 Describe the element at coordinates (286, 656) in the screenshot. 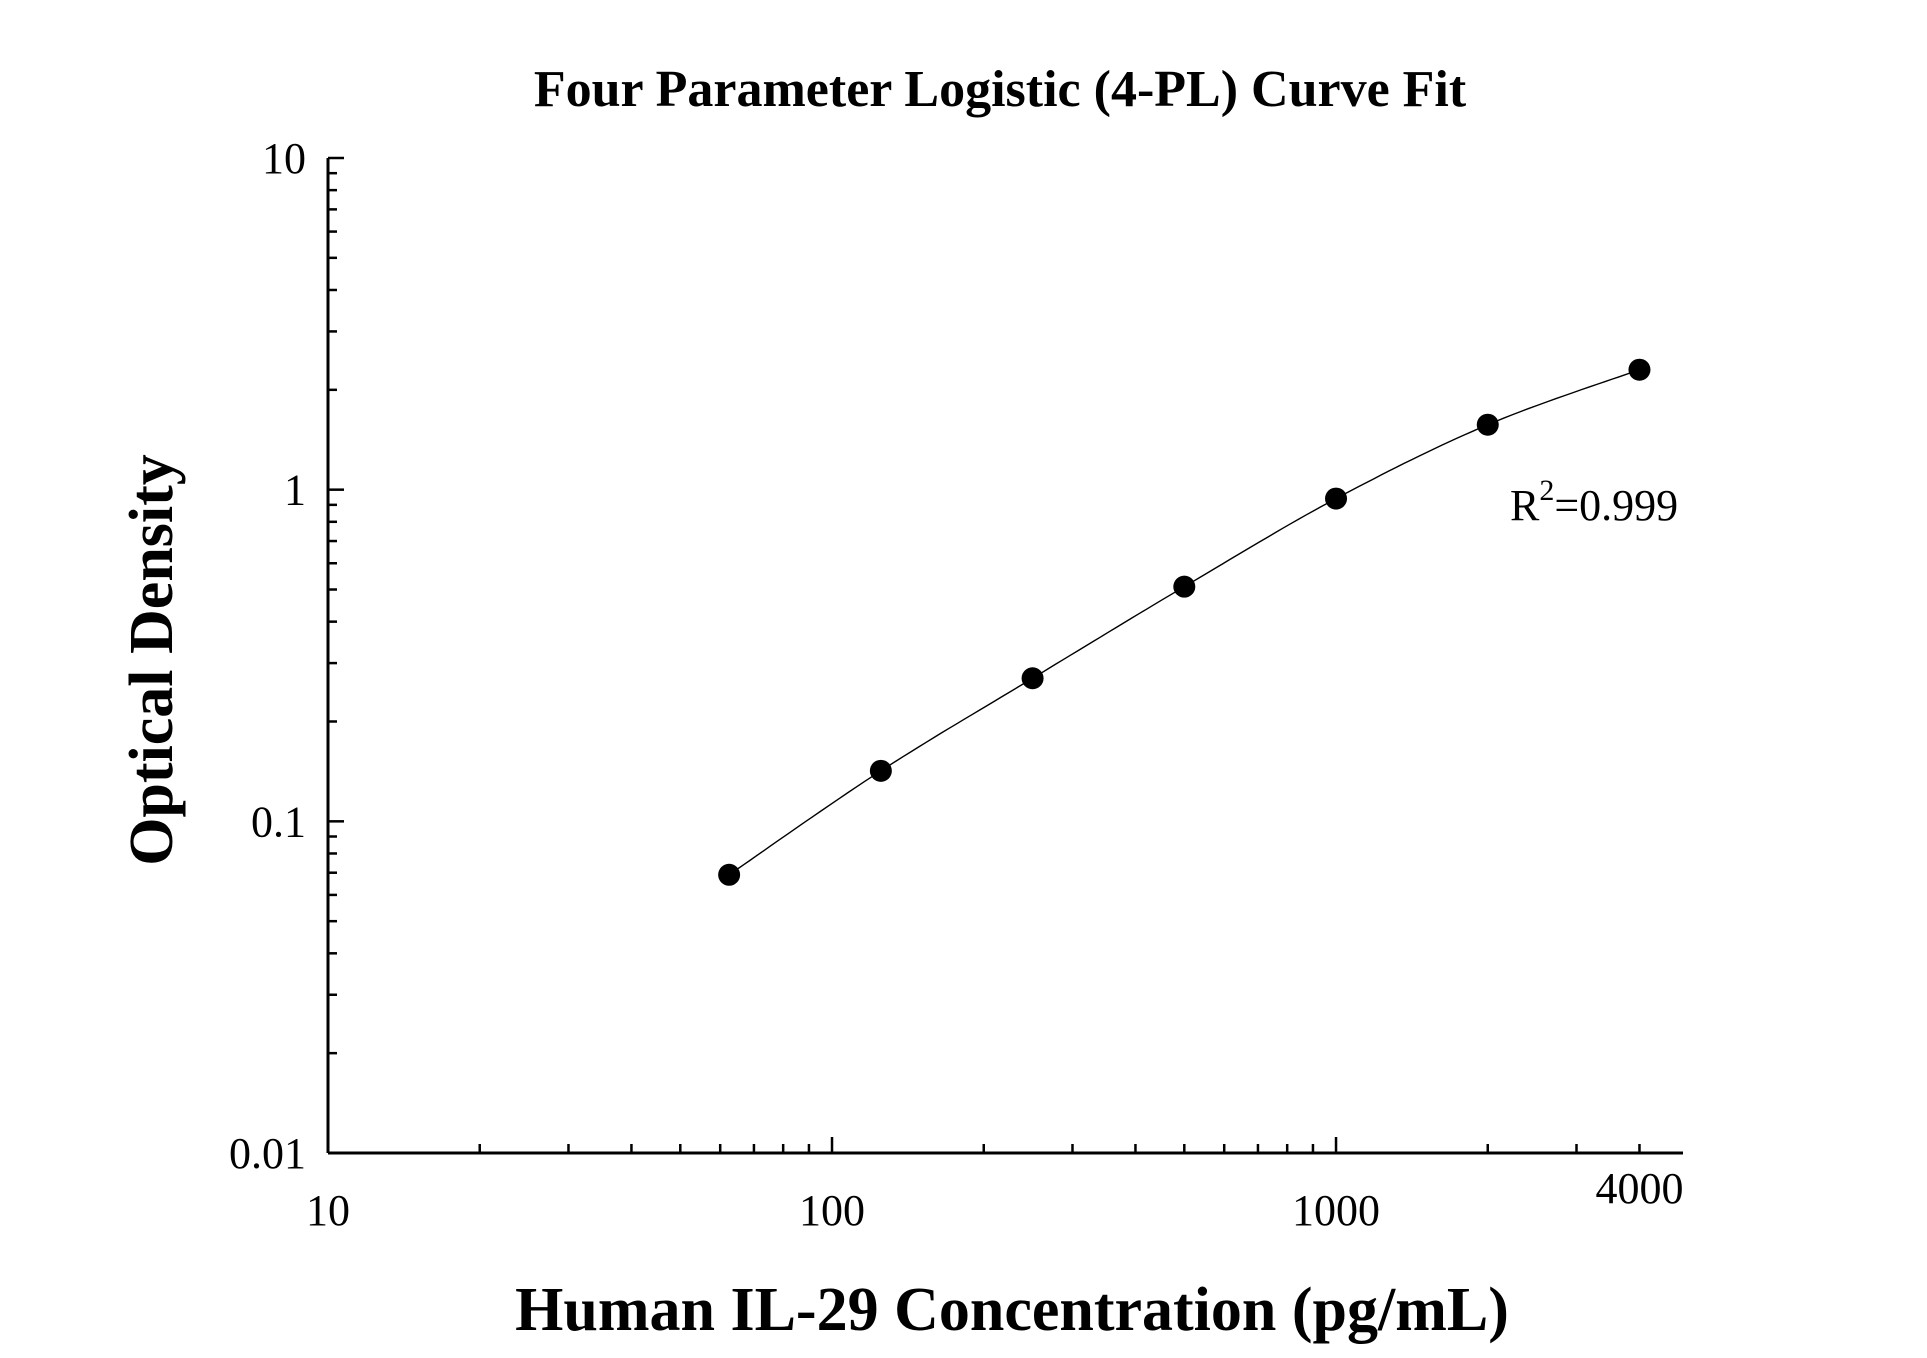

I see `y-ticks: 0.01 0.1 1 10` at that location.